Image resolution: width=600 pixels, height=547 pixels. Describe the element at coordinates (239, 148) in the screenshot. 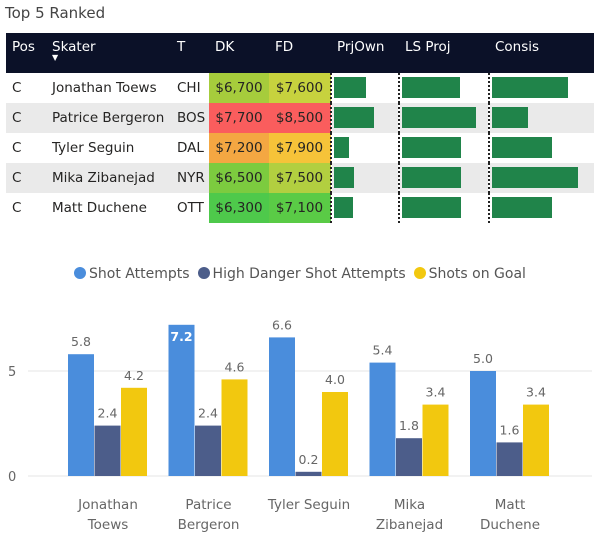

I see `dk-salary-cell: $7,200` at that location.